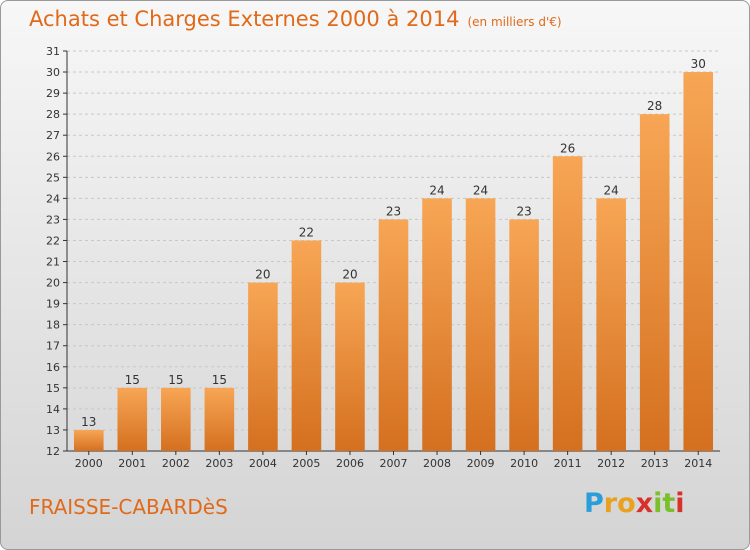 The width and height of the screenshot is (750, 550). I want to click on x-tick-label-2003: 2003, so click(219, 463).